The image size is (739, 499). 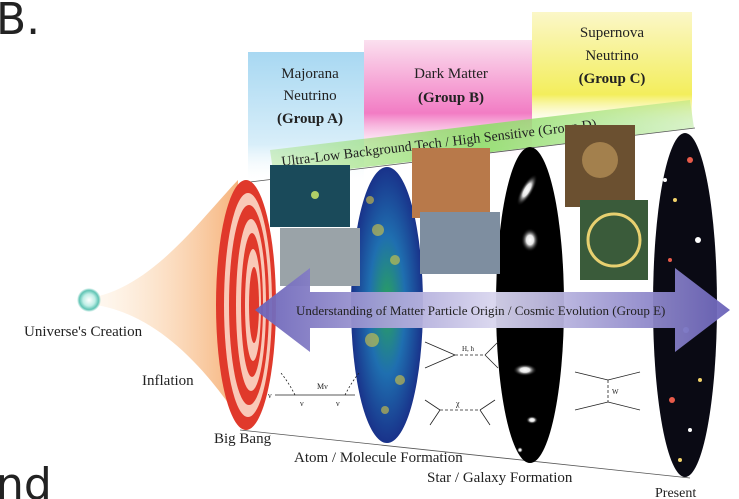 I want to click on photo-detector-electronics, so click(x=460, y=243).